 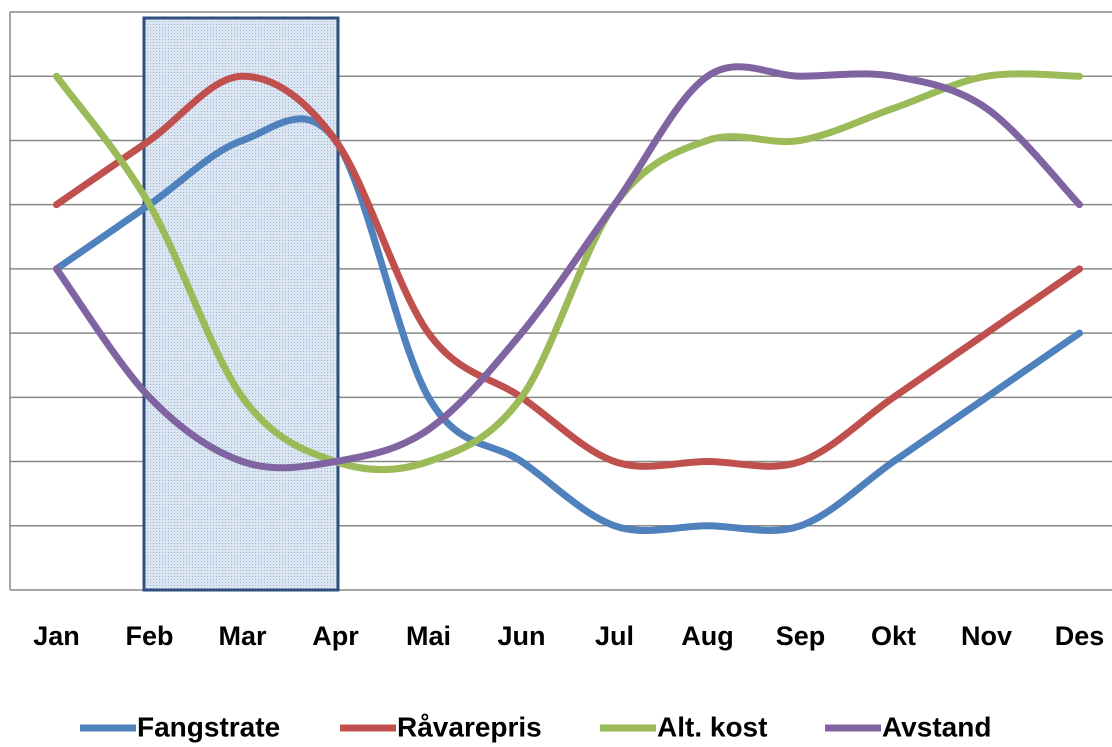 What do you see at coordinates (568, 636) in the screenshot?
I see `x-axis: Jan Feb Mar Apr Mai Jun Jul Aug Sep Okt Nov Des` at bounding box center [568, 636].